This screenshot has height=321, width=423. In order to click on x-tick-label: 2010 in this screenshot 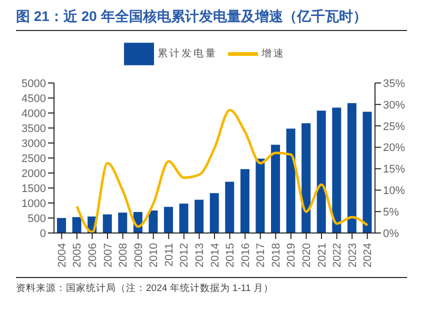, I will do `click(154, 255)`.